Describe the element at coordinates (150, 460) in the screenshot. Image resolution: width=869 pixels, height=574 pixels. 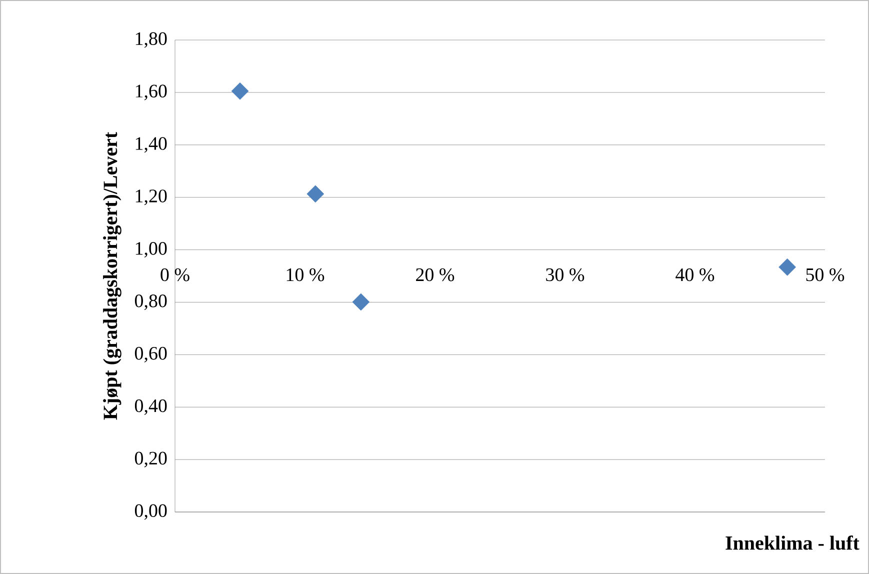
I see `y-tick-label: 0,20` at that location.